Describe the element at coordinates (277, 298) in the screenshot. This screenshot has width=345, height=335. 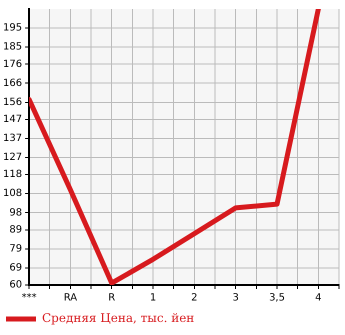
I see `x-tick-label: 3,5` at that location.